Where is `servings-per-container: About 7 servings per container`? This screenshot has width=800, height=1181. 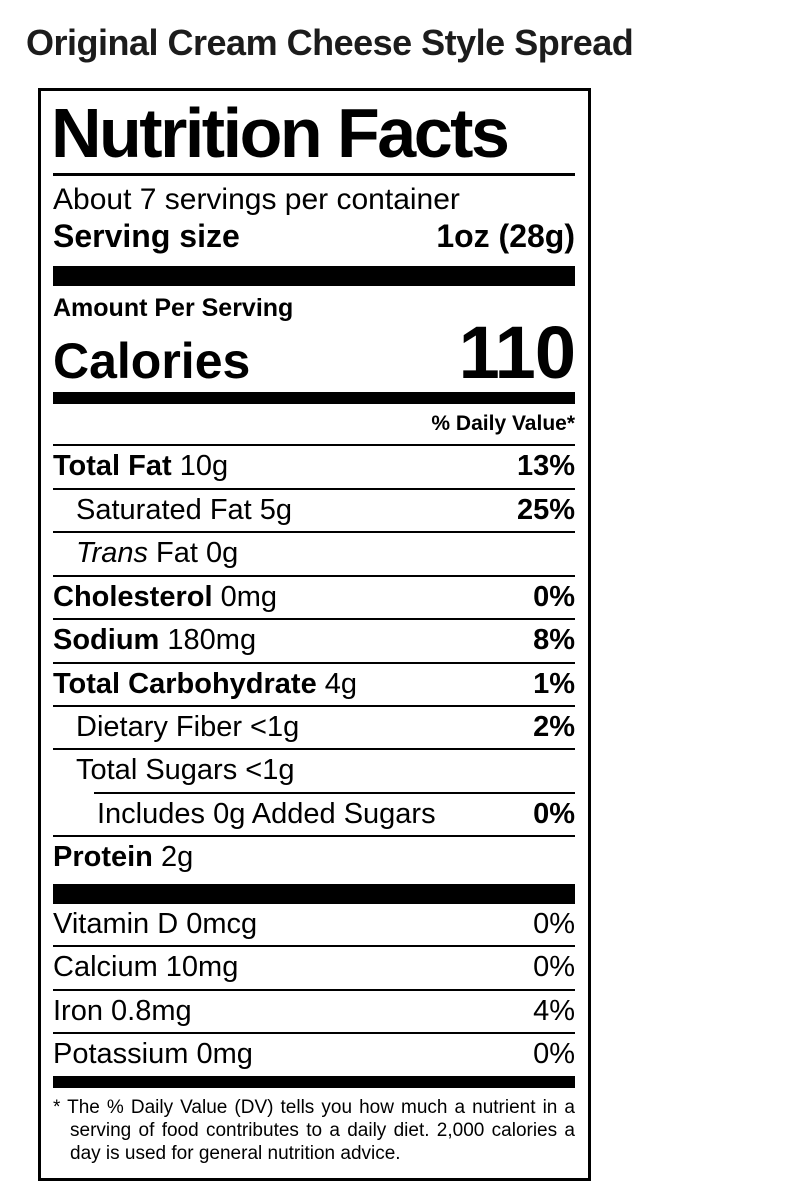
servings-per-container: About 7 servings per container is located at coordinates (256, 200).